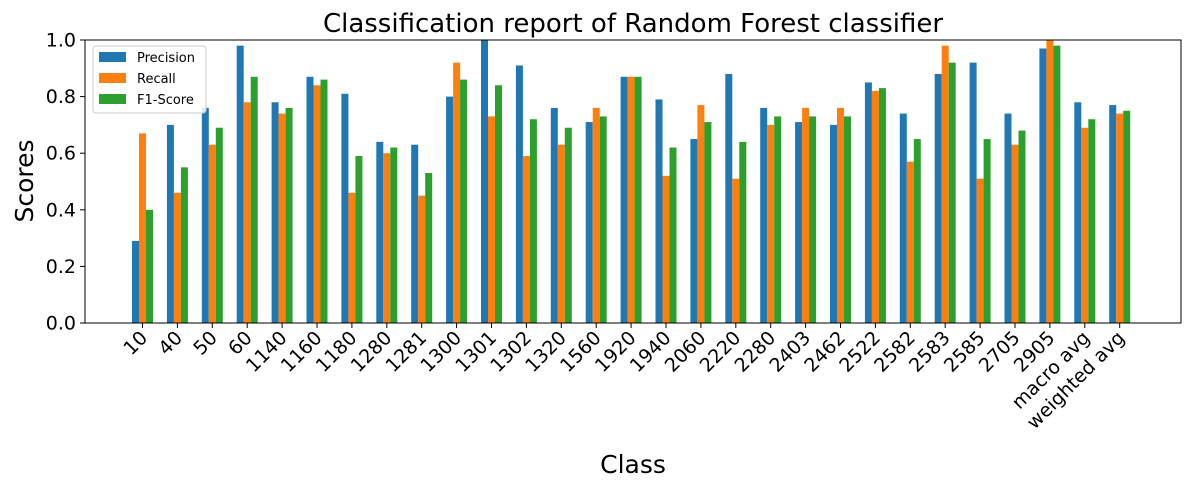  Describe the element at coordinates (165, 100) in the screenshot. I see `legend-label-f1-score: F1-Score` at that location.